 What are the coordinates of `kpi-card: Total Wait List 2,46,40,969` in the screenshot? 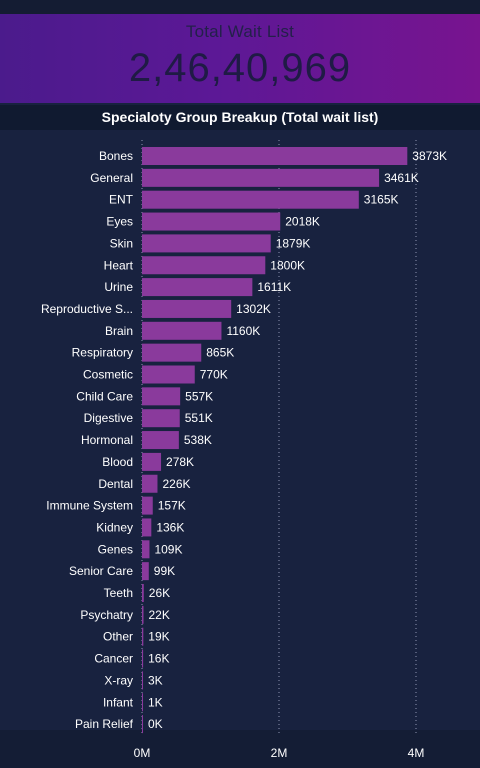 It's located at (240, 58).